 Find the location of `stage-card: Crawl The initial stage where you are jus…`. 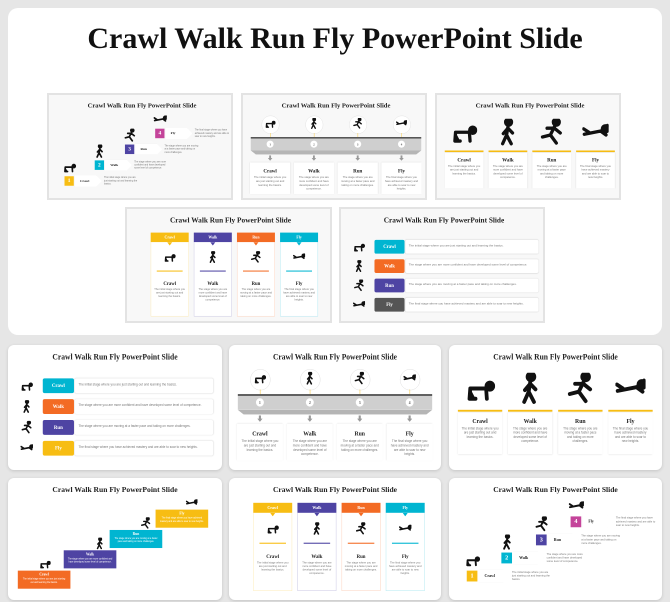

stage-card: Crawl The initial stage where you are jus… is located at coordinates (464, 170).